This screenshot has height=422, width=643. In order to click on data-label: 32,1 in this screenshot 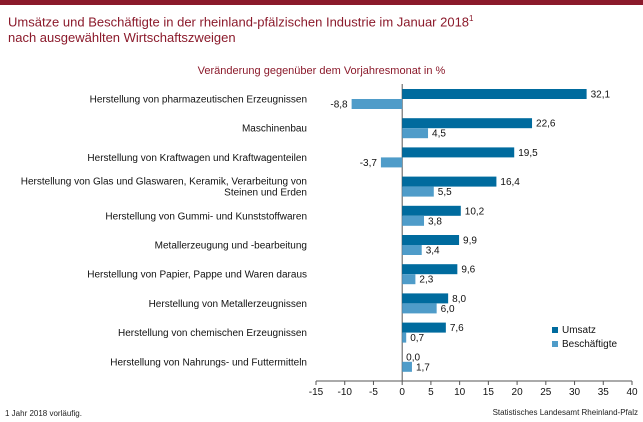, I will do `click(601, 95)`.